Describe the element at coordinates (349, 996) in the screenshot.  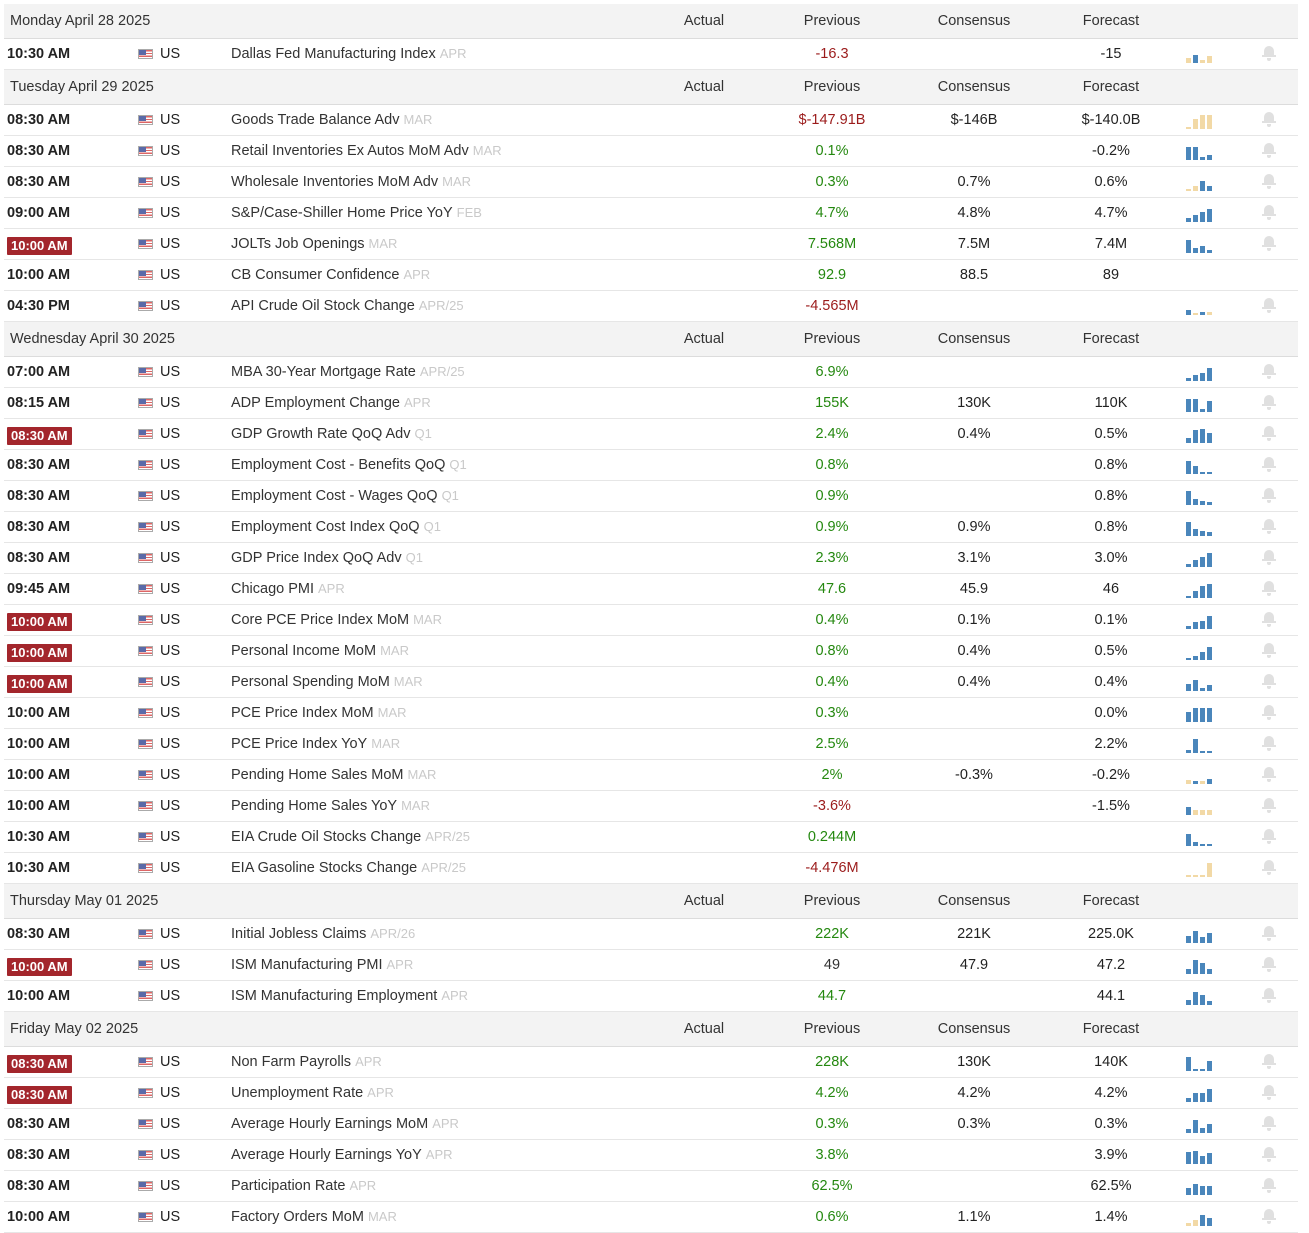
I see `event-name-cell: ISM Manufacturing Employment APR` at that location.